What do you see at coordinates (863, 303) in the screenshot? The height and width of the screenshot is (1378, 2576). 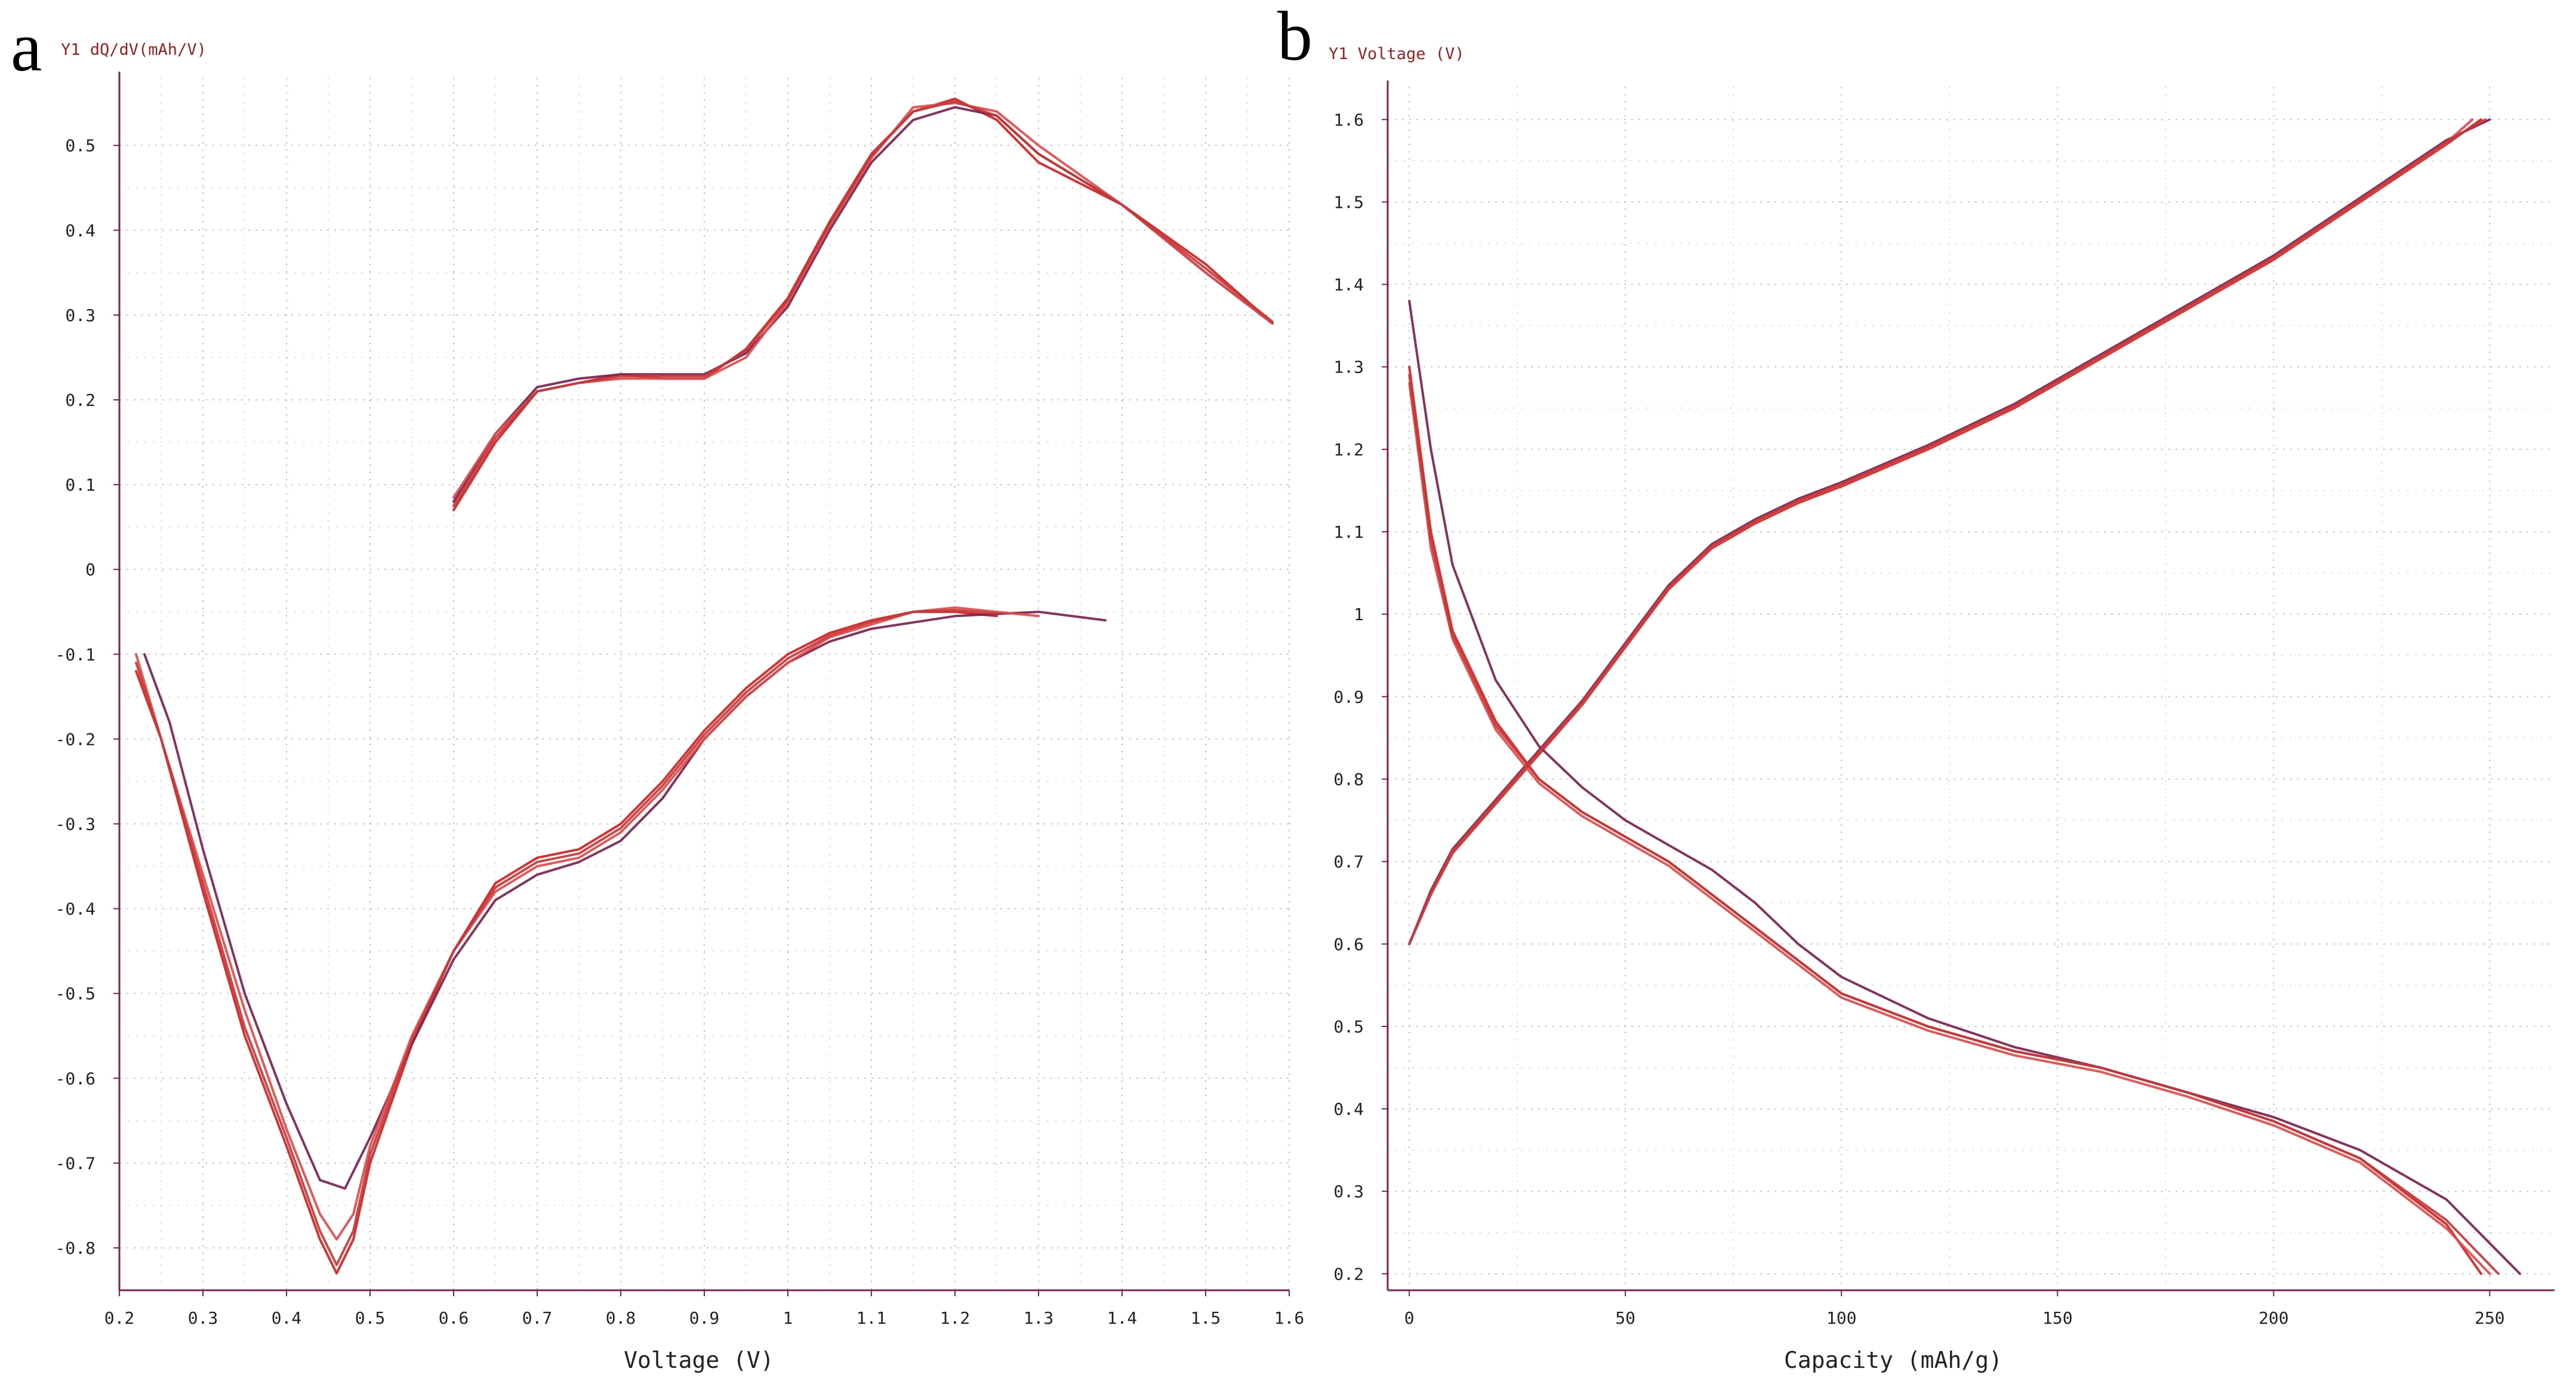 I see `panel-a-series-4-charge-line` at bounding box center [863, 303].